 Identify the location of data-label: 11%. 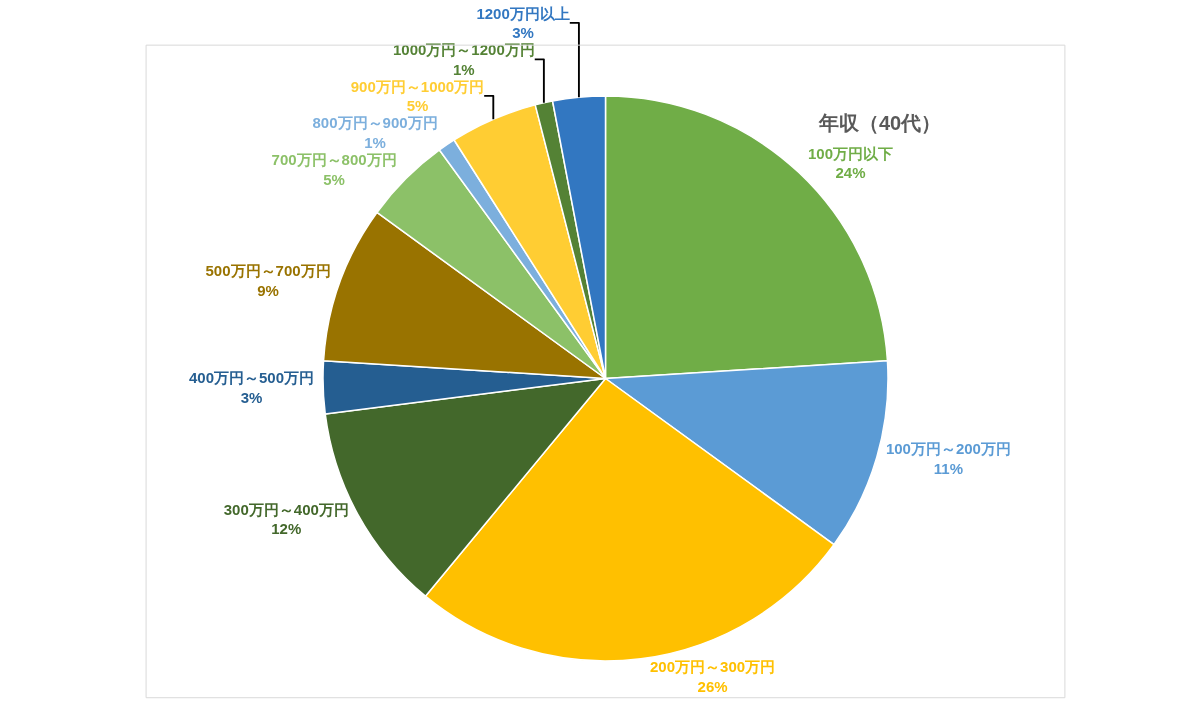
(948, 468).